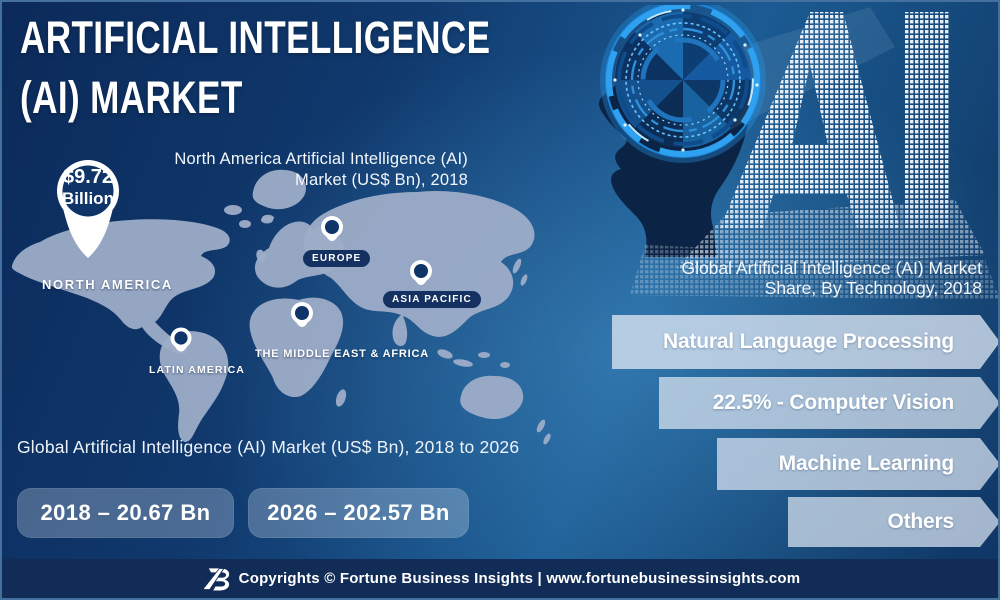  I want to click on europe-pin, so click(332, 228).